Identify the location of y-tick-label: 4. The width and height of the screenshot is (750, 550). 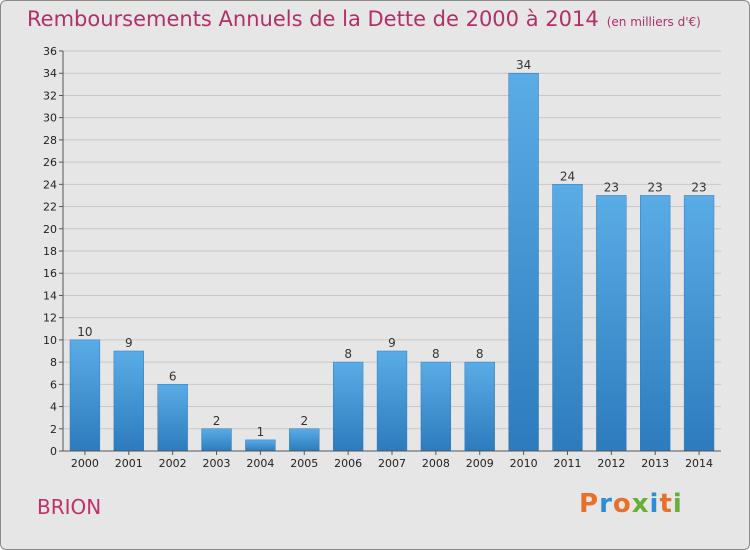
(53, 407).